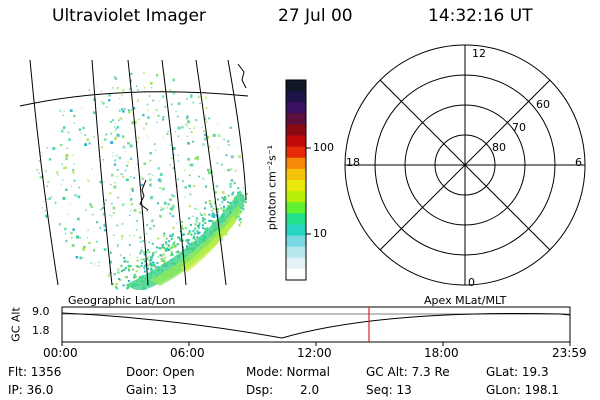  Describe the element at coordinates (314, 353) in the screenshot. I see `x-tick-1200: 12:00` at that location.